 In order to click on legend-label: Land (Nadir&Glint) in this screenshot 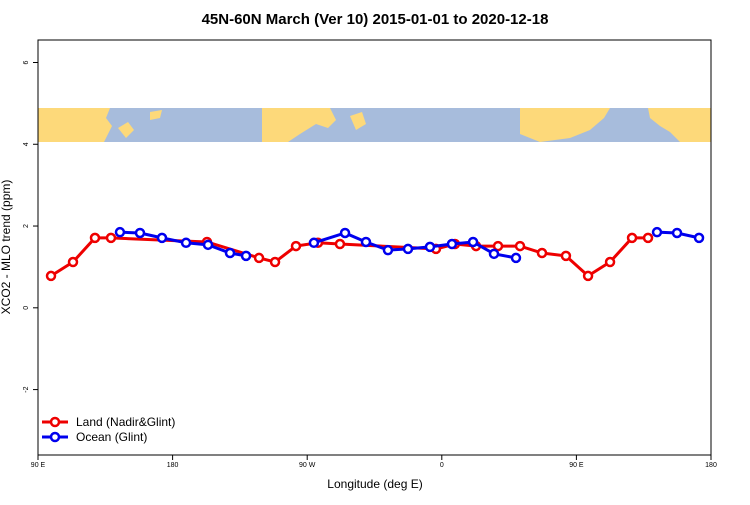, I will do `click(125, 422)`.